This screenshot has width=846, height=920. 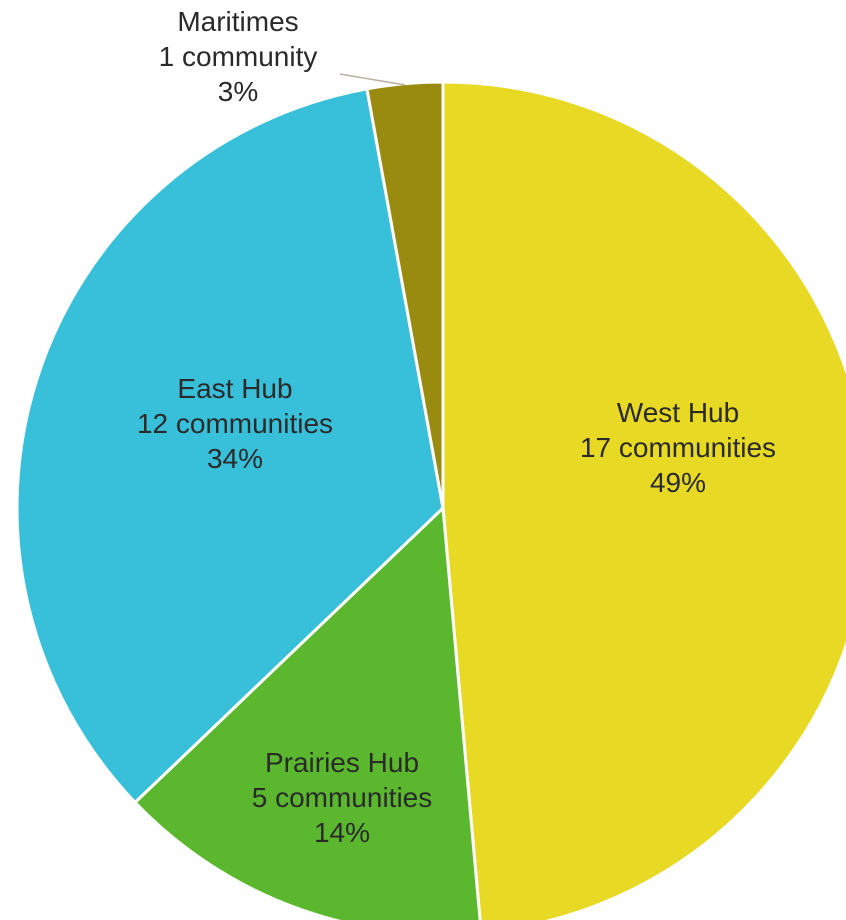 I want to click on label-maritimes-count: 1 community, so click(x=238, y=56).